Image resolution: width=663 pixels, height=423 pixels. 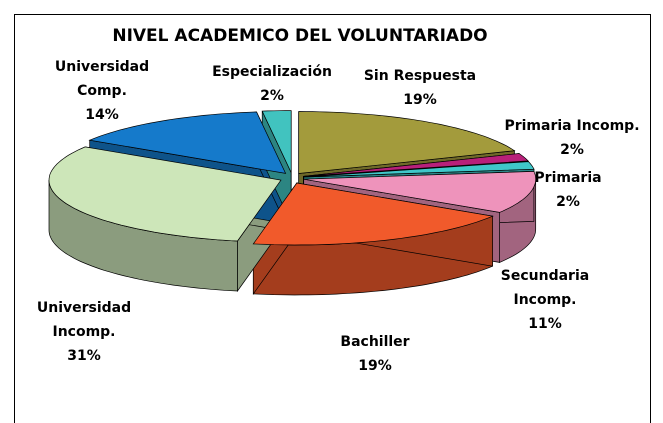 What do you see at coordinates (102, 115) in the screenshot?
I see `value-label: 14%` at bounding box center [102, 115].